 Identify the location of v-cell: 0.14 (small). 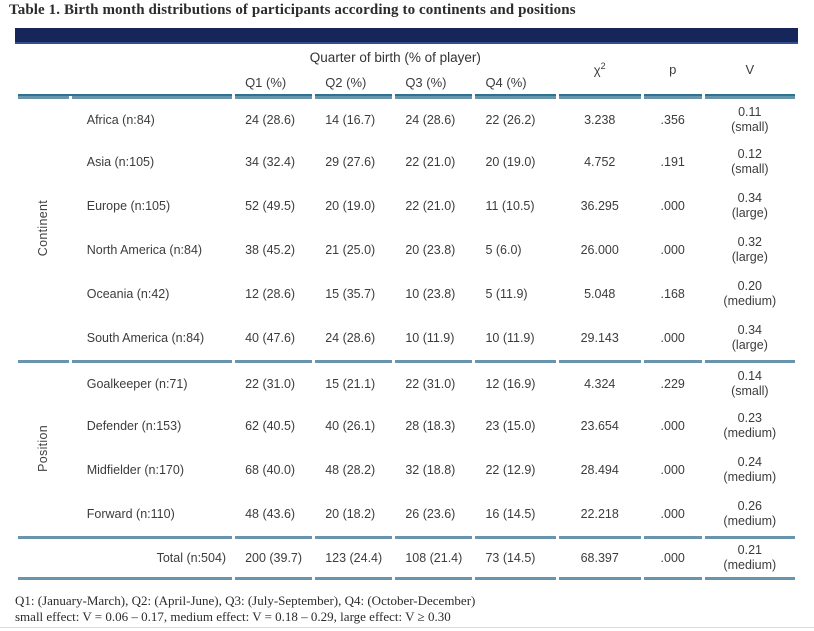
(749, 382).